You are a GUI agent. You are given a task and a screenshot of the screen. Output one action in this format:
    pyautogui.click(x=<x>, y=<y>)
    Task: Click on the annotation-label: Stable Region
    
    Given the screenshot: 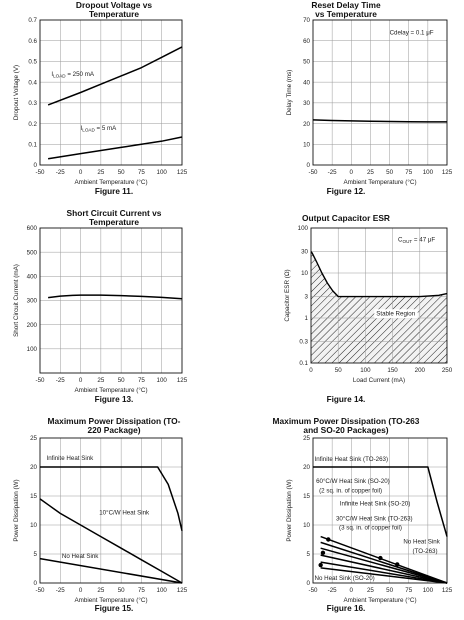 What is the action you would take?
    pyautogui.click(x=395, y=313)
    